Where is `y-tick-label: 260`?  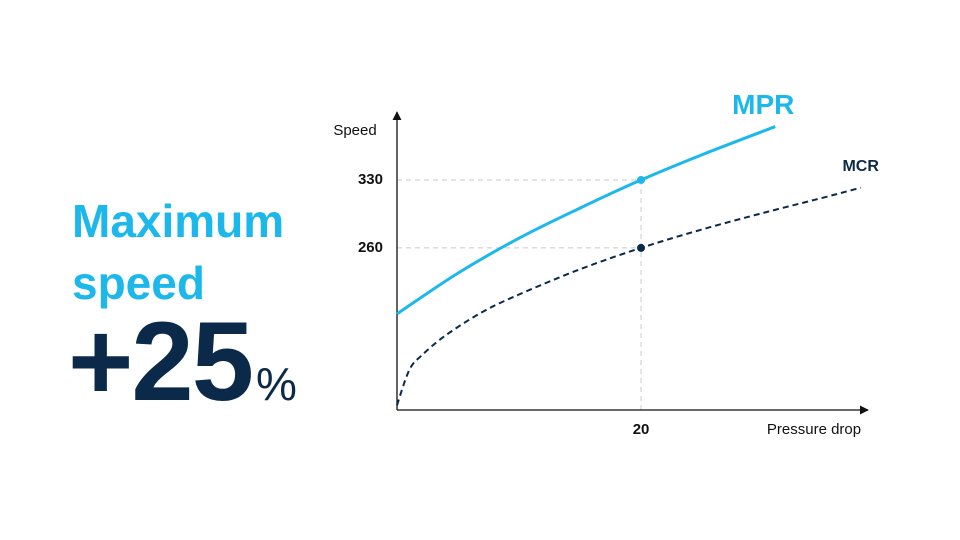
y-tick-label: 260 is located at coordinates (370, 247).